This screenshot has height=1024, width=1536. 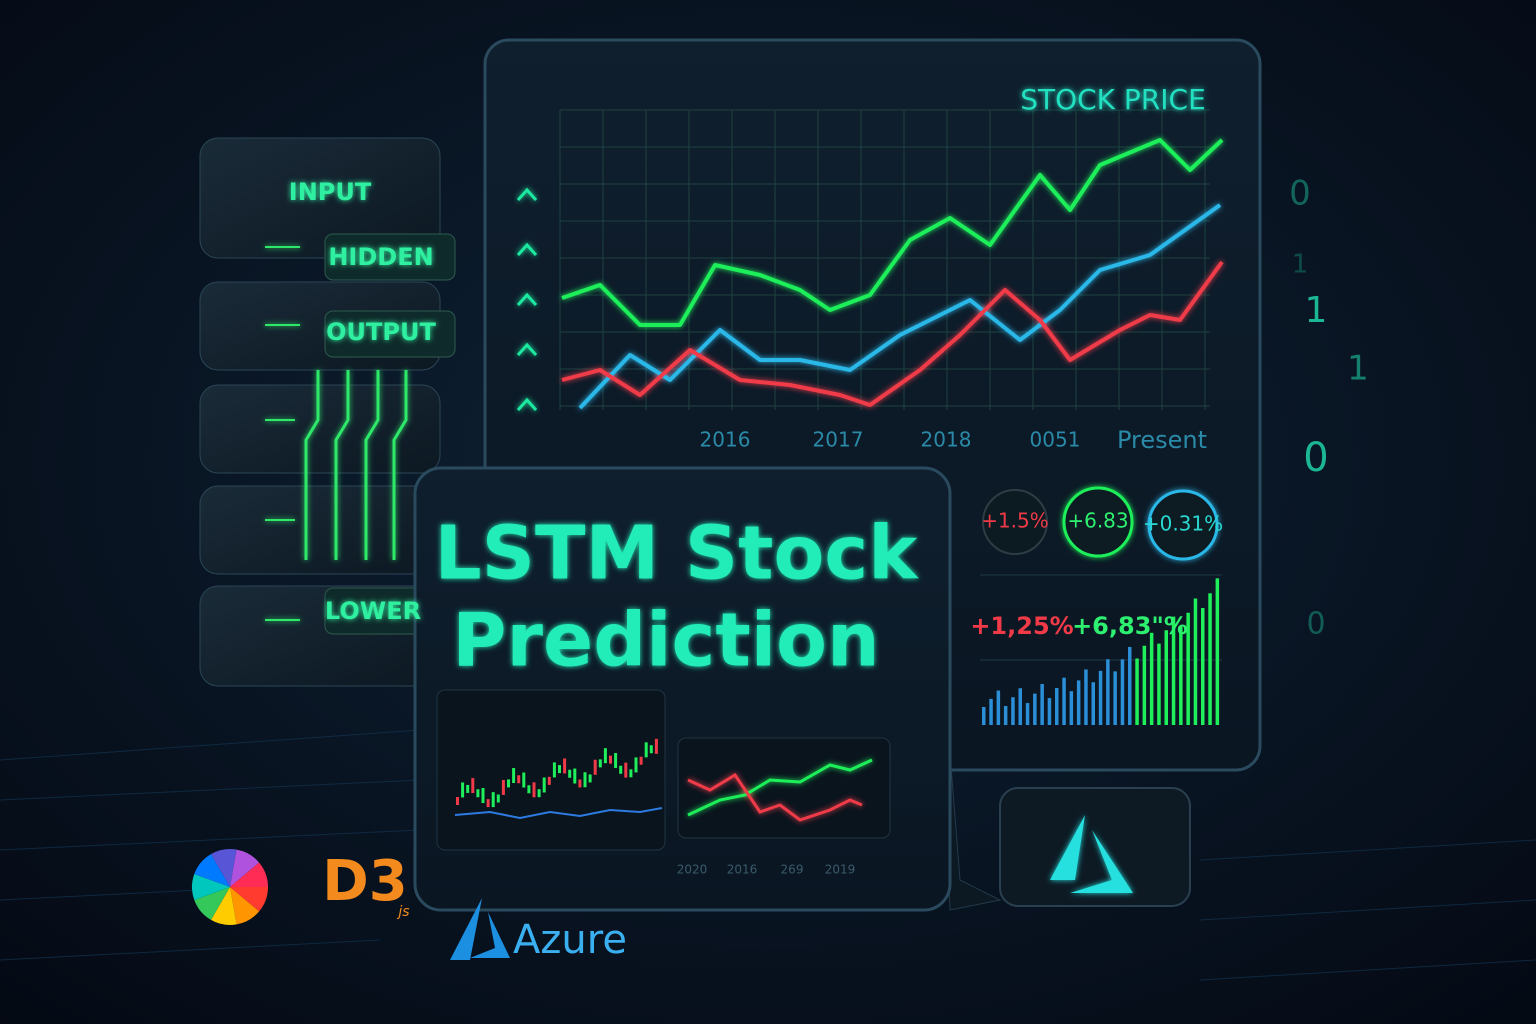 What do you see at coordinates (1162, 440) in the screenshot?
I see `x-label: Present` at bounding box center [1162, 440].